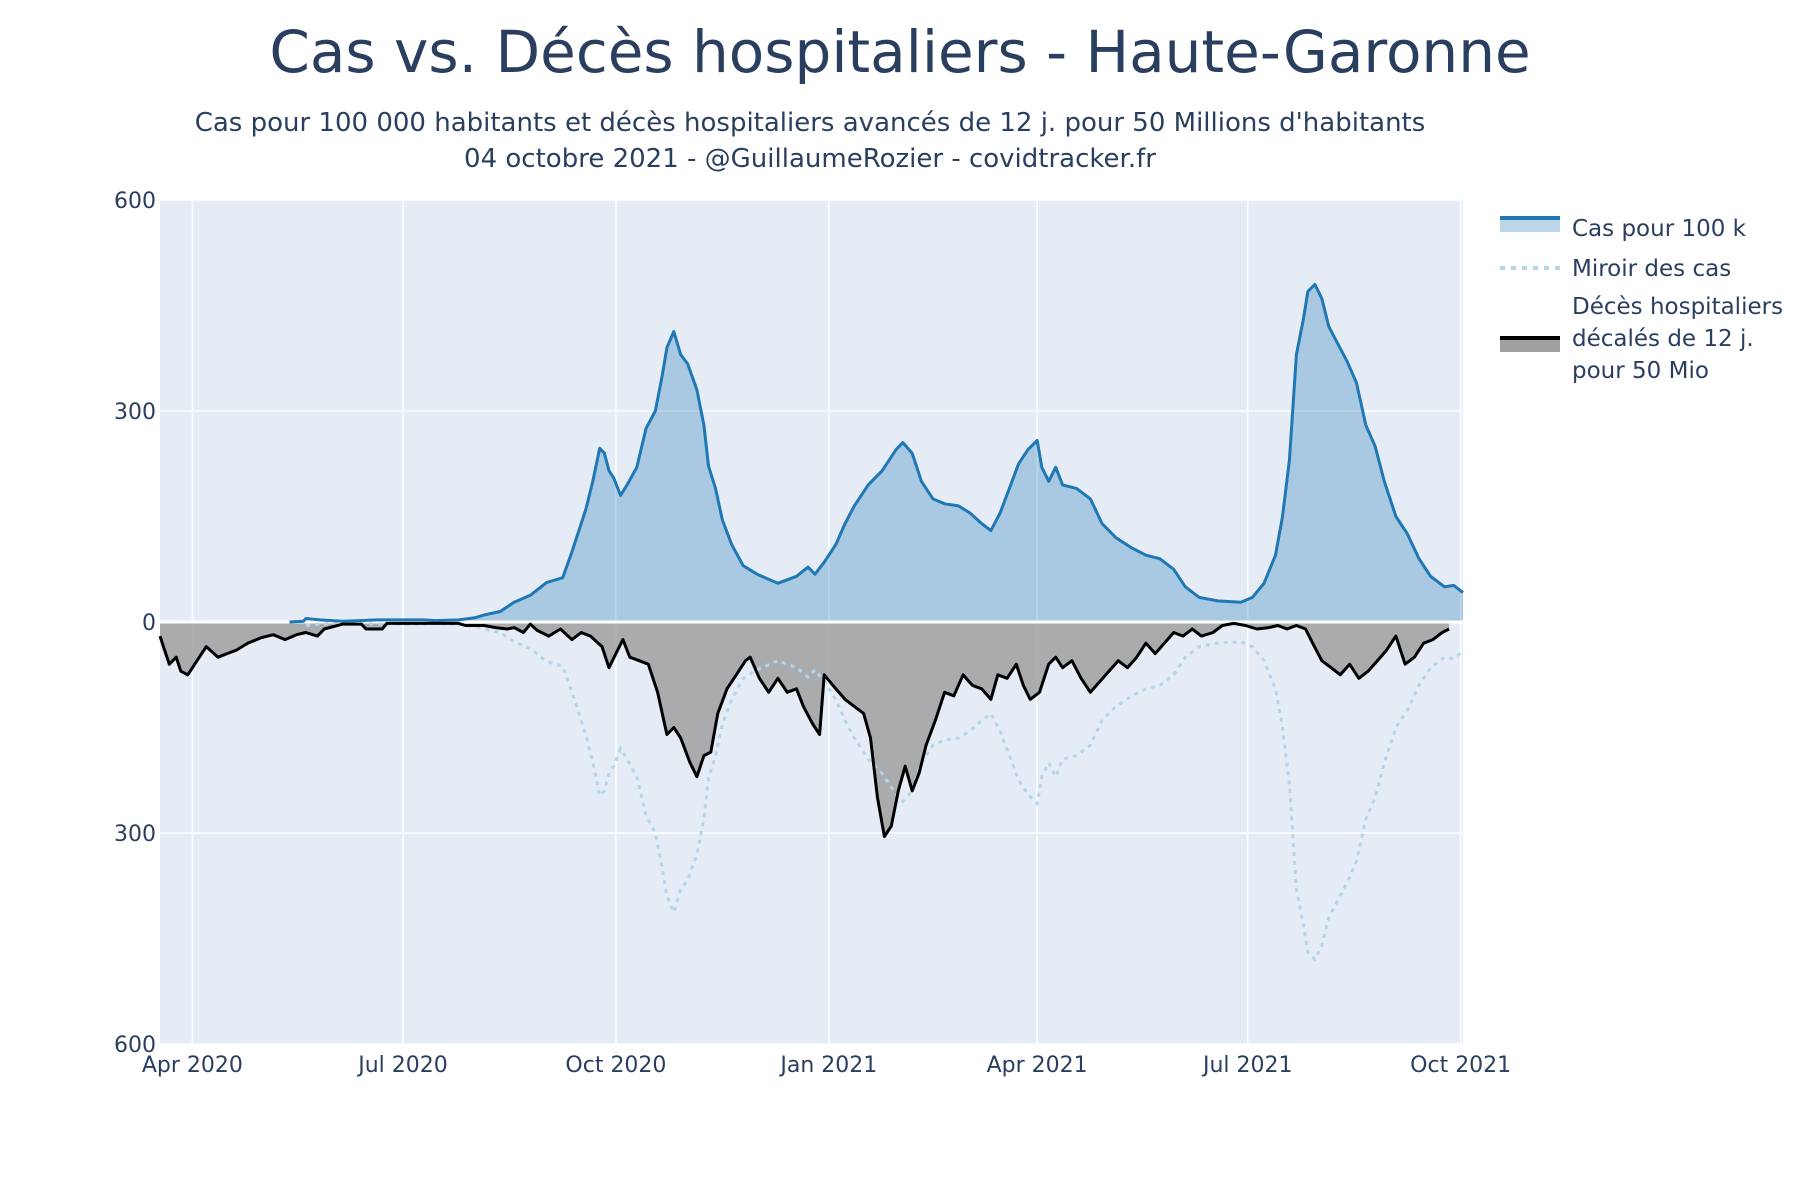  What do you see at coordinates (192, 1065) in the screenshot?
I see `x-tick-label: Apr 2020` at bounding box center [192, 1065].